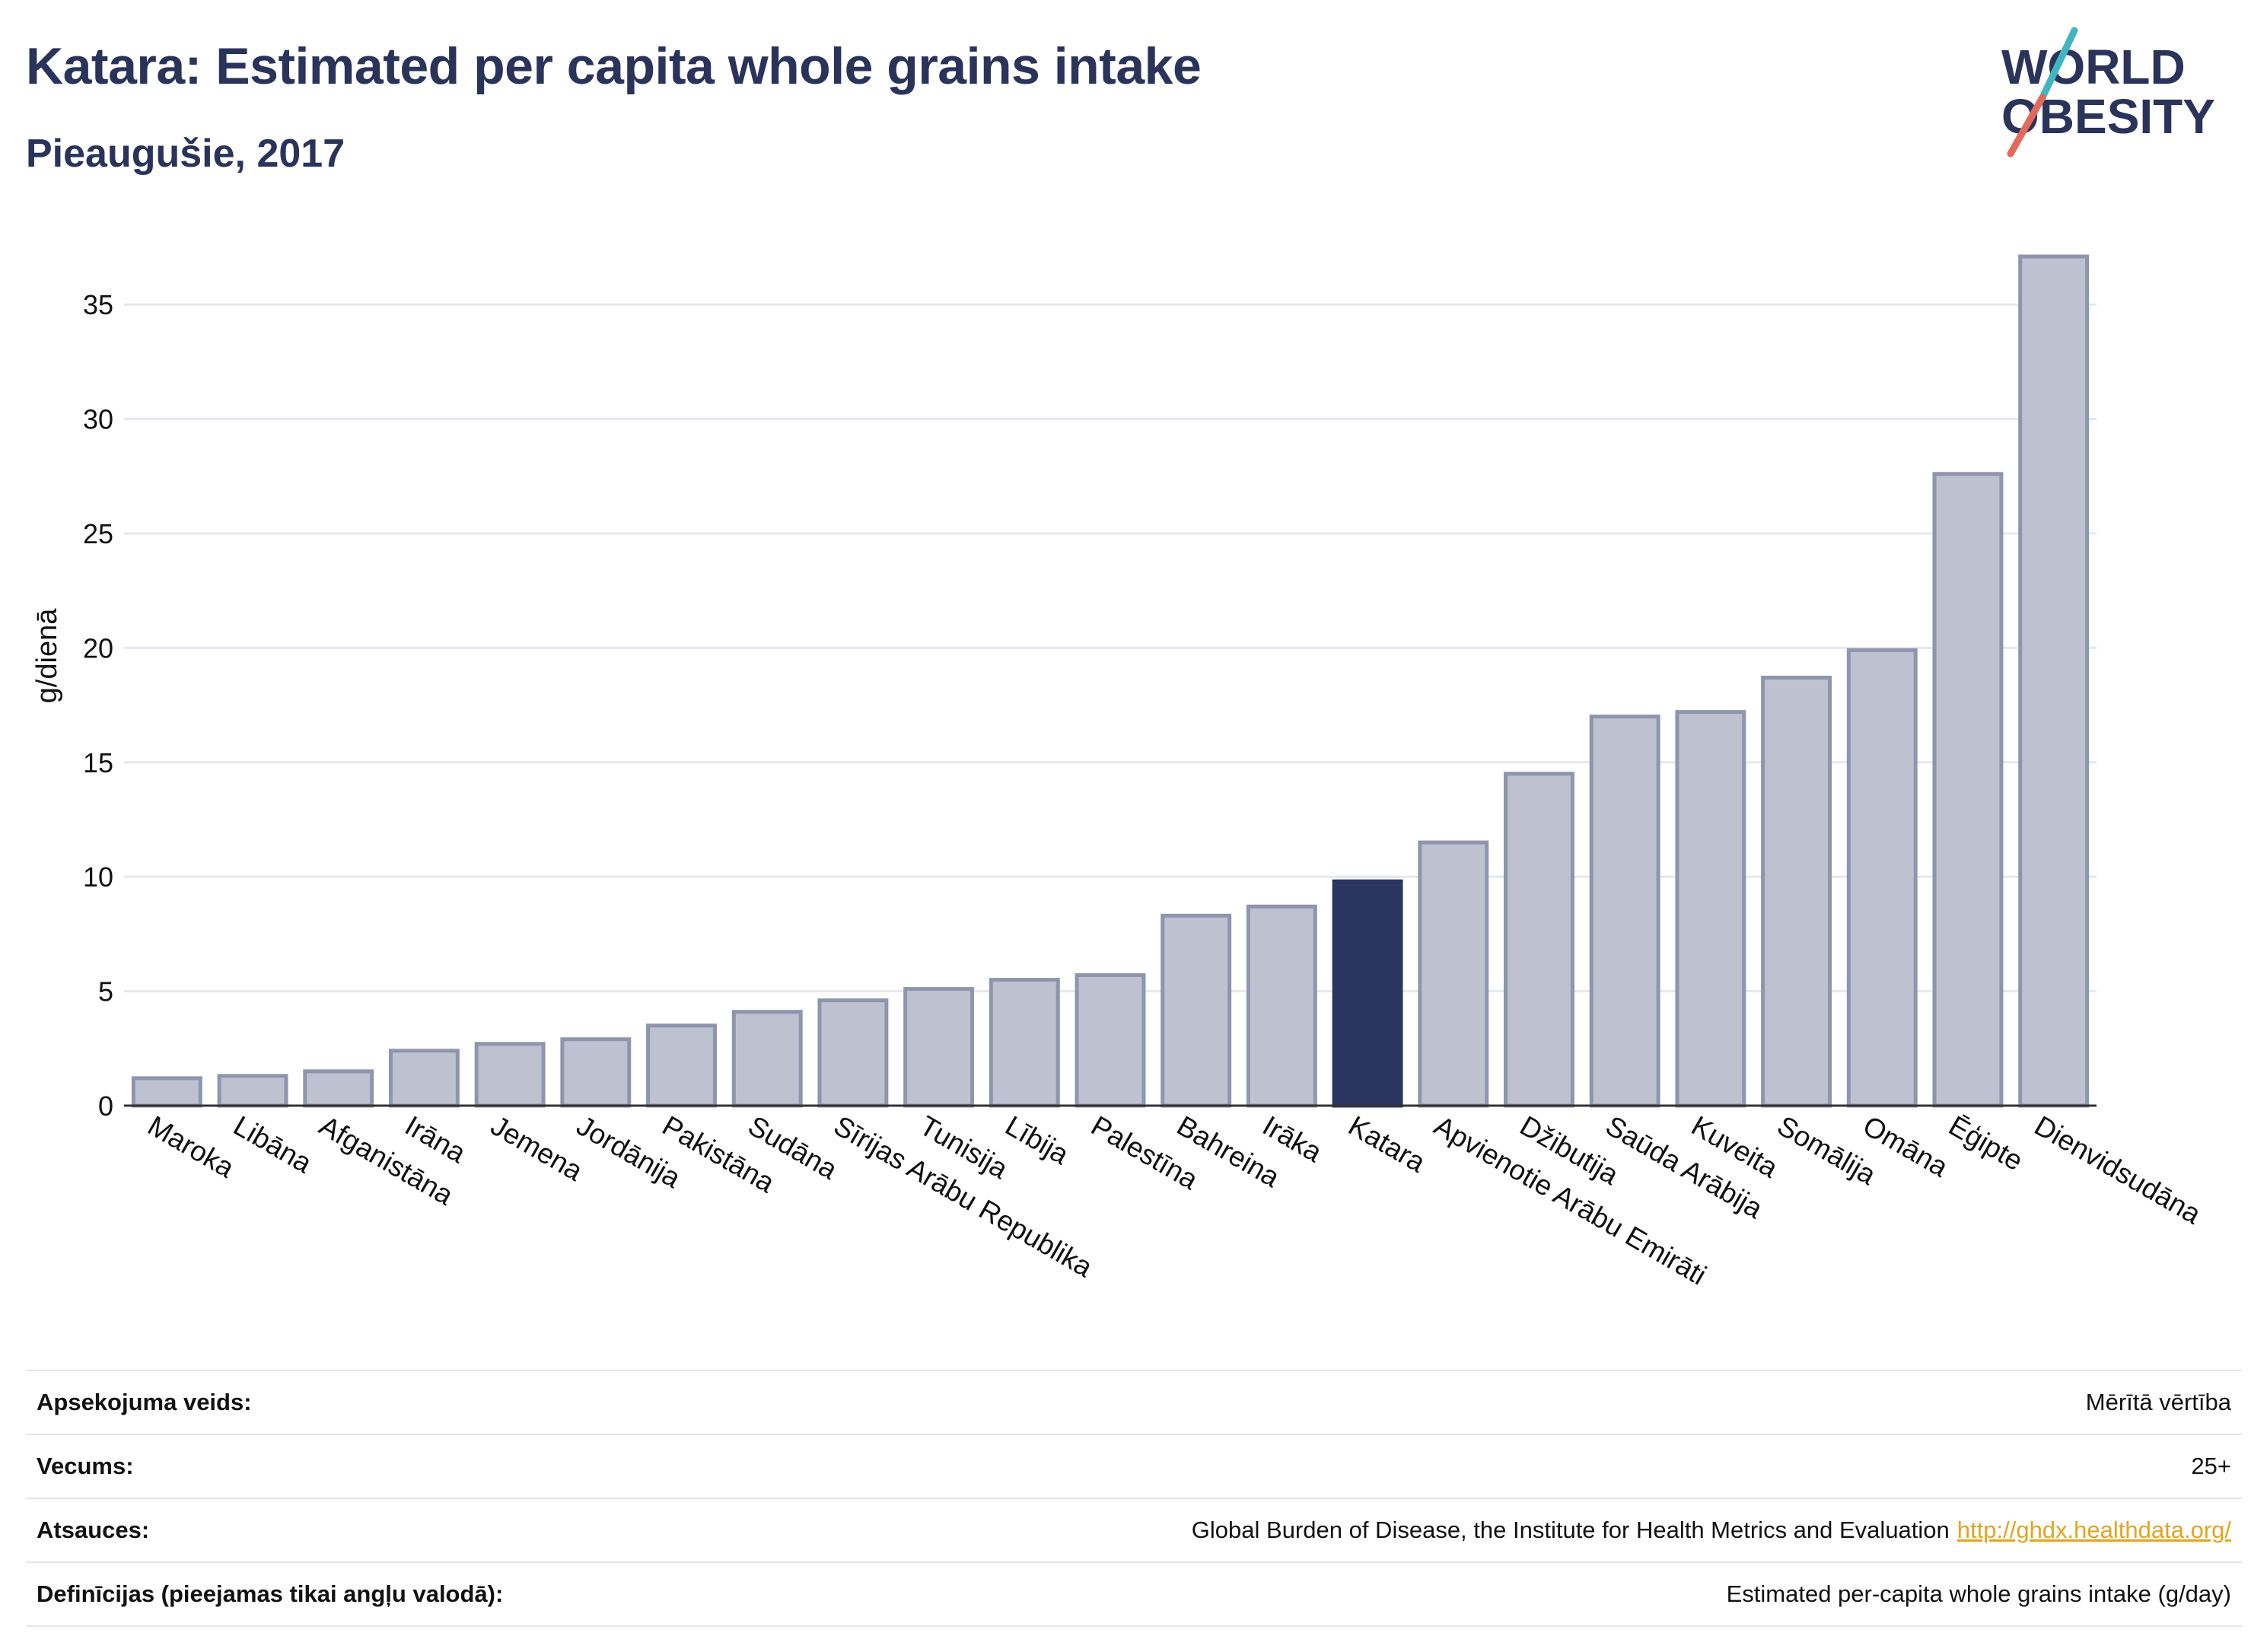 This screenshot has width=2251, height=1652. What do you see at coordinates (1986, 1142) in the screenshot?
I see `x-category-label: Ēģipte` at bounding box center [1986, 1142].